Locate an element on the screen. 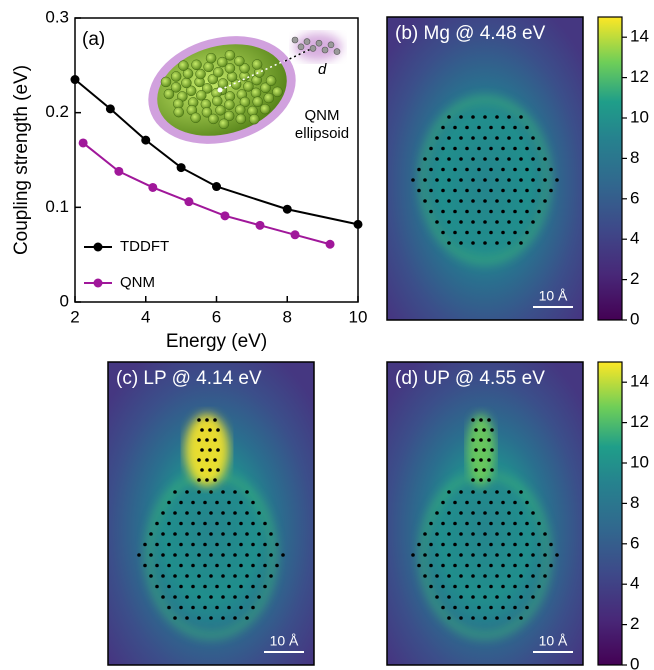 The width and height of the screenshot is (654, 670). colorbar: 0 2 4 6 8 10 12 14 is located at coordinates (623, 172).